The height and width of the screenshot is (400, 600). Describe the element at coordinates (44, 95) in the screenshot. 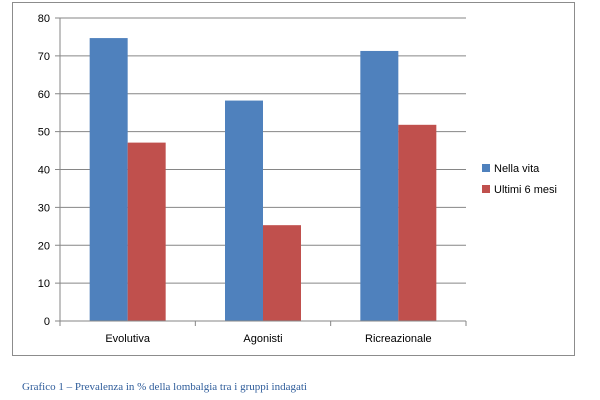

I see `y-tick-label: 60` at that location.